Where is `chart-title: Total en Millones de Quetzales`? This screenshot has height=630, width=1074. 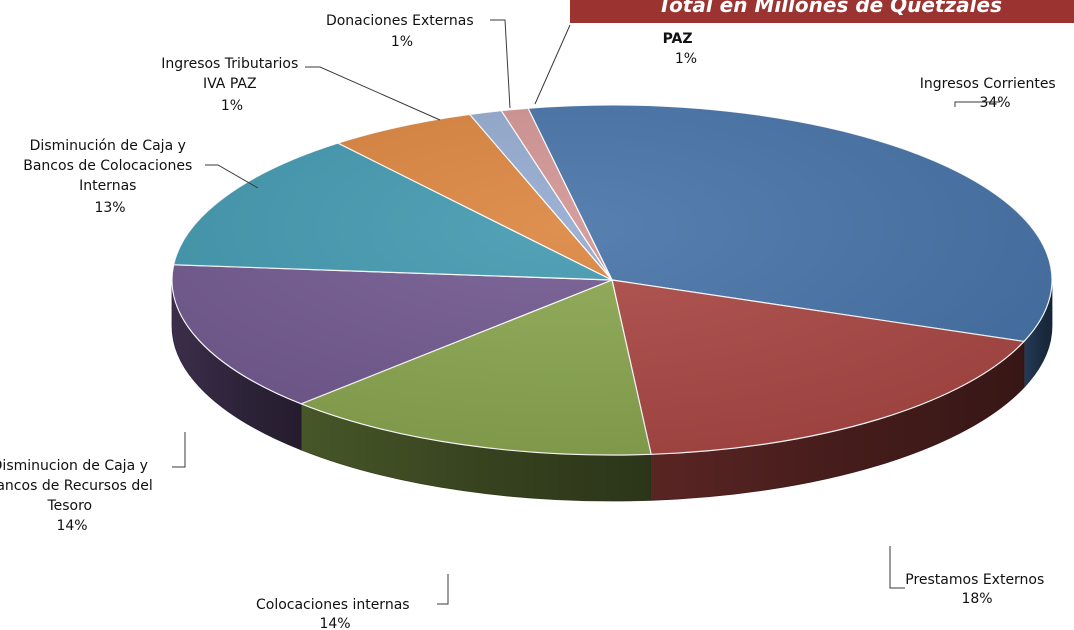 chart-title: Total en Millones de Quetzales is located at coordinates (830, 8).